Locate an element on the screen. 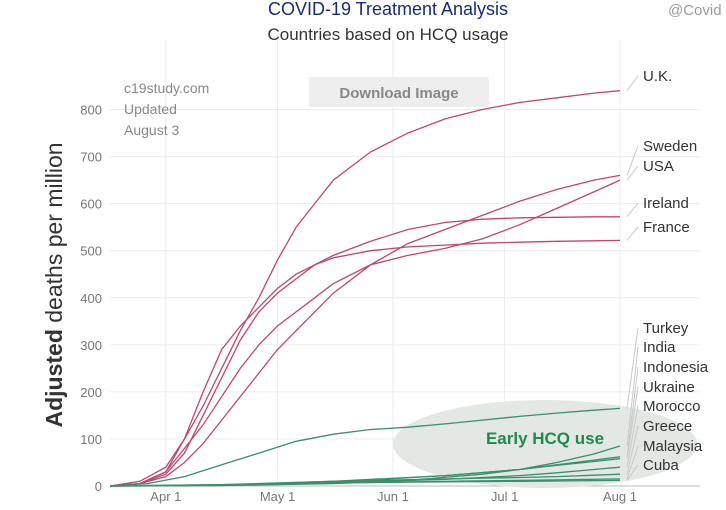 This screenshot has height=510, width=726. leader-ukraine is located at coordinates (632, 422).